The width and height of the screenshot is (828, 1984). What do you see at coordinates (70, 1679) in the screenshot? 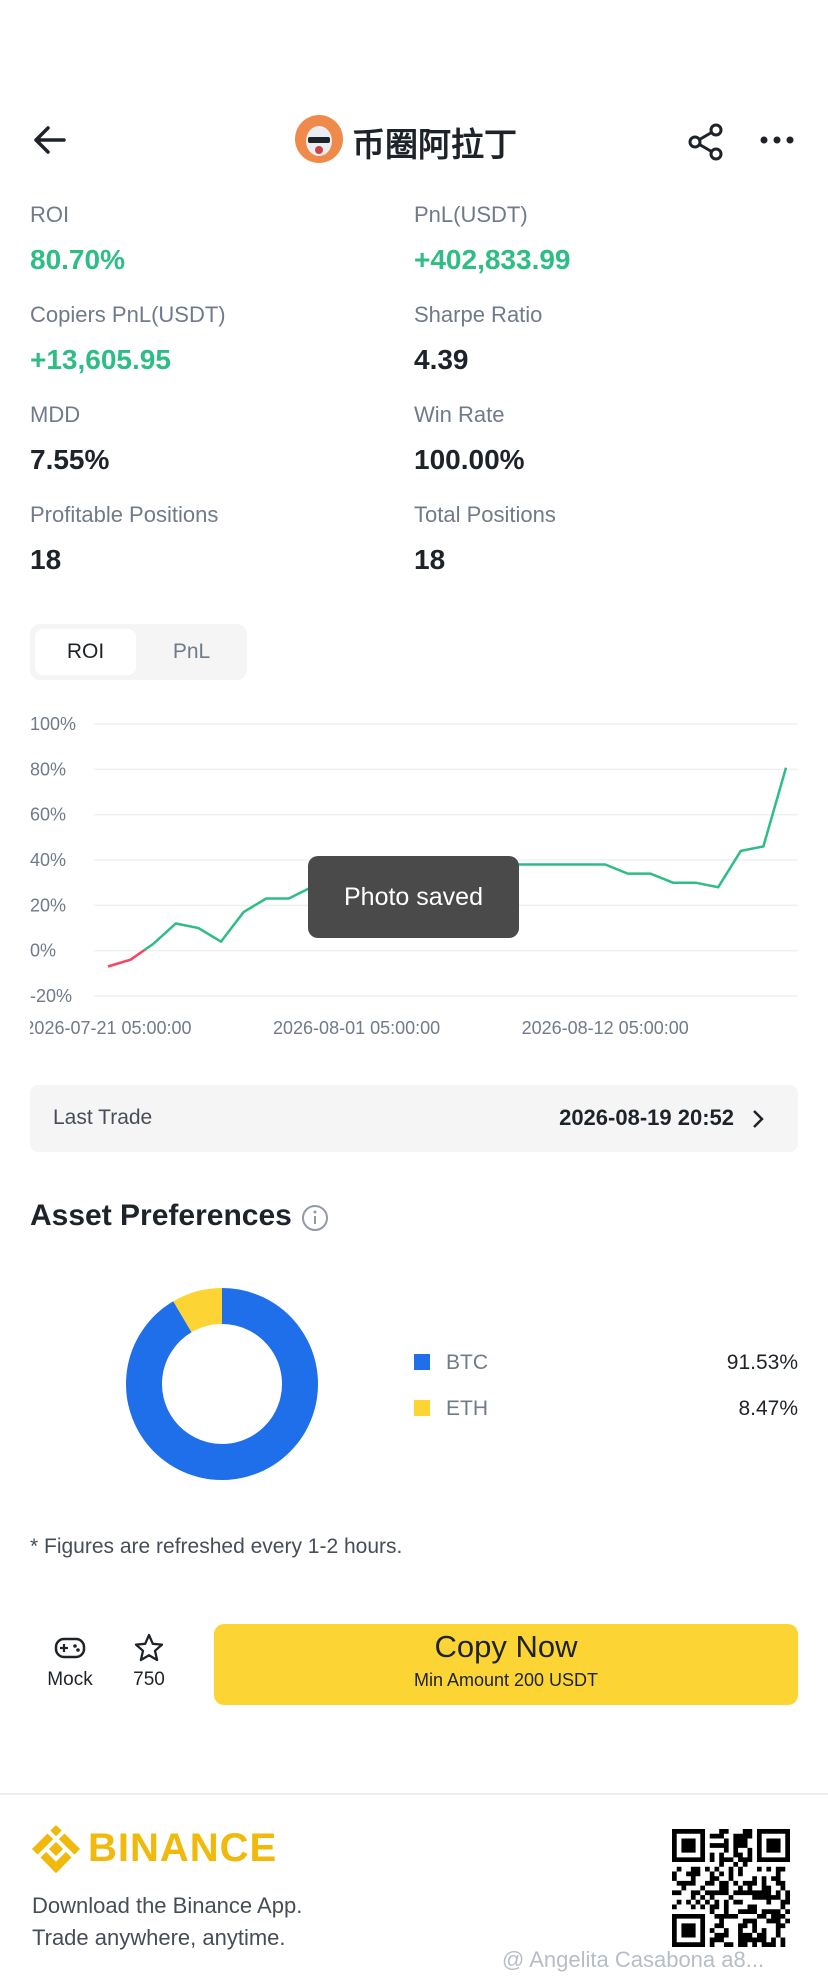
I see `mock-label: Mock` at bounding box center [70, 1679].